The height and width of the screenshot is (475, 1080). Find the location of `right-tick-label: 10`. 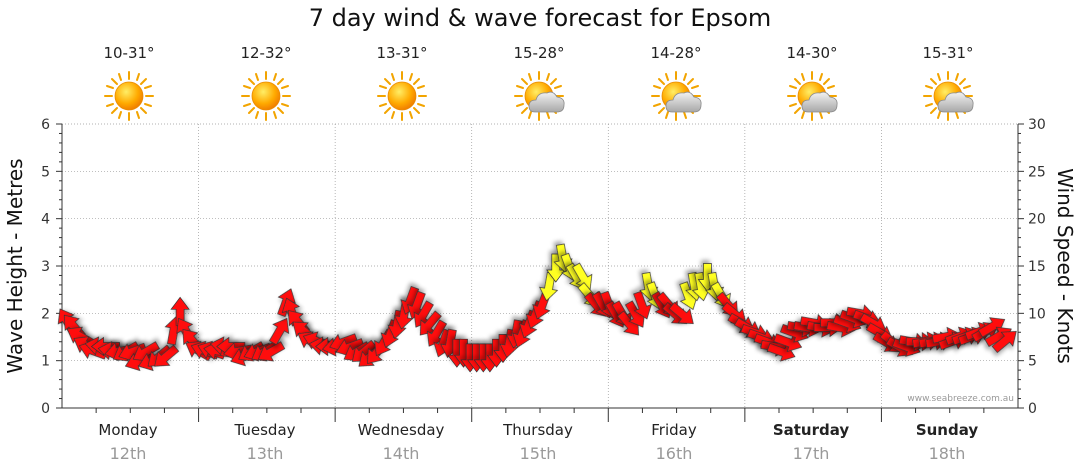

right-tick-label: 10 is located at coordinates (1037, 314).